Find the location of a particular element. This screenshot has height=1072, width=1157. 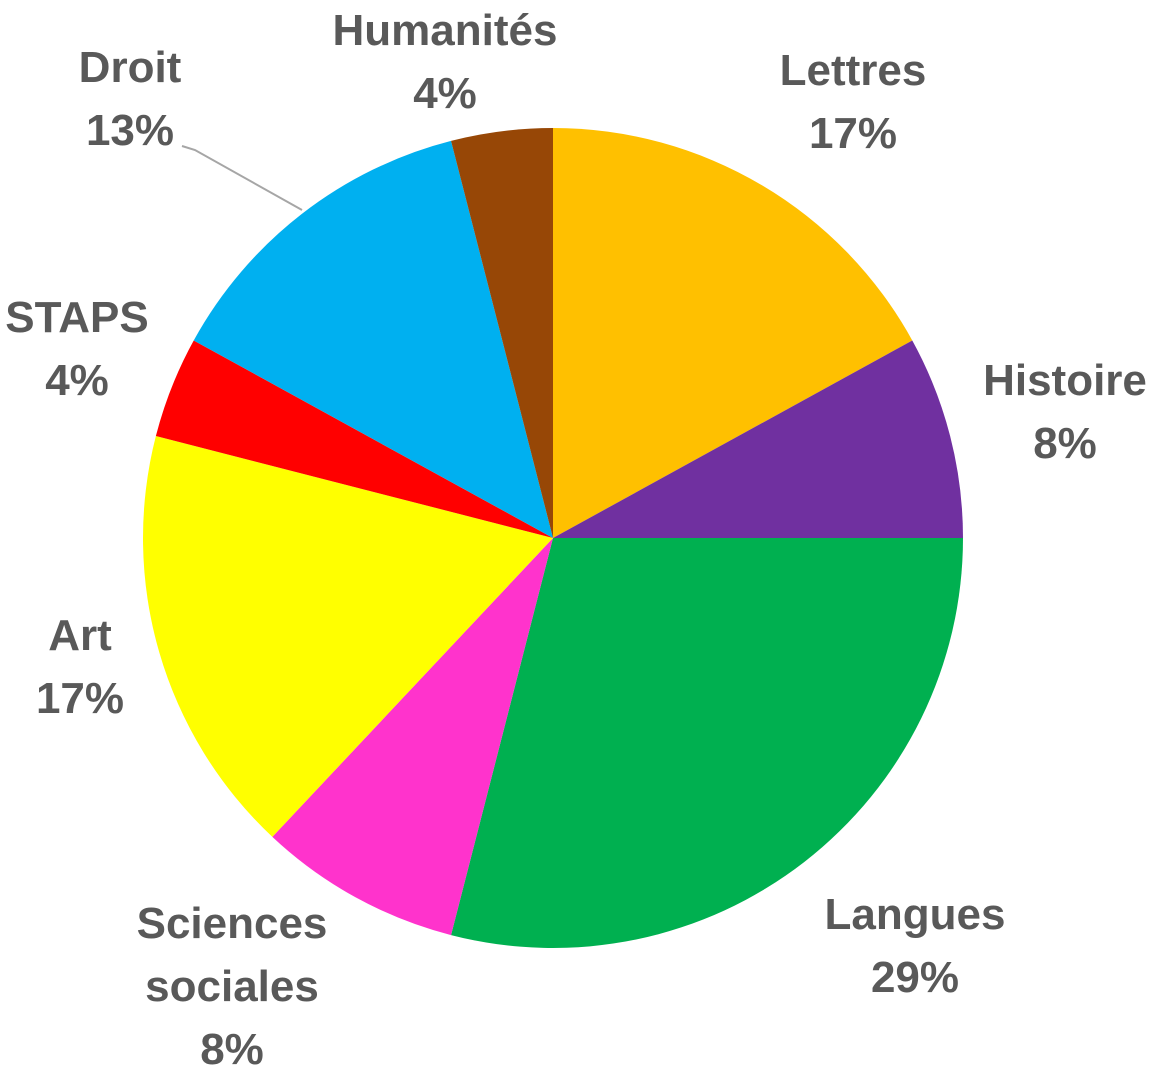

pie-slice-art is located at coordinates (348, 636).